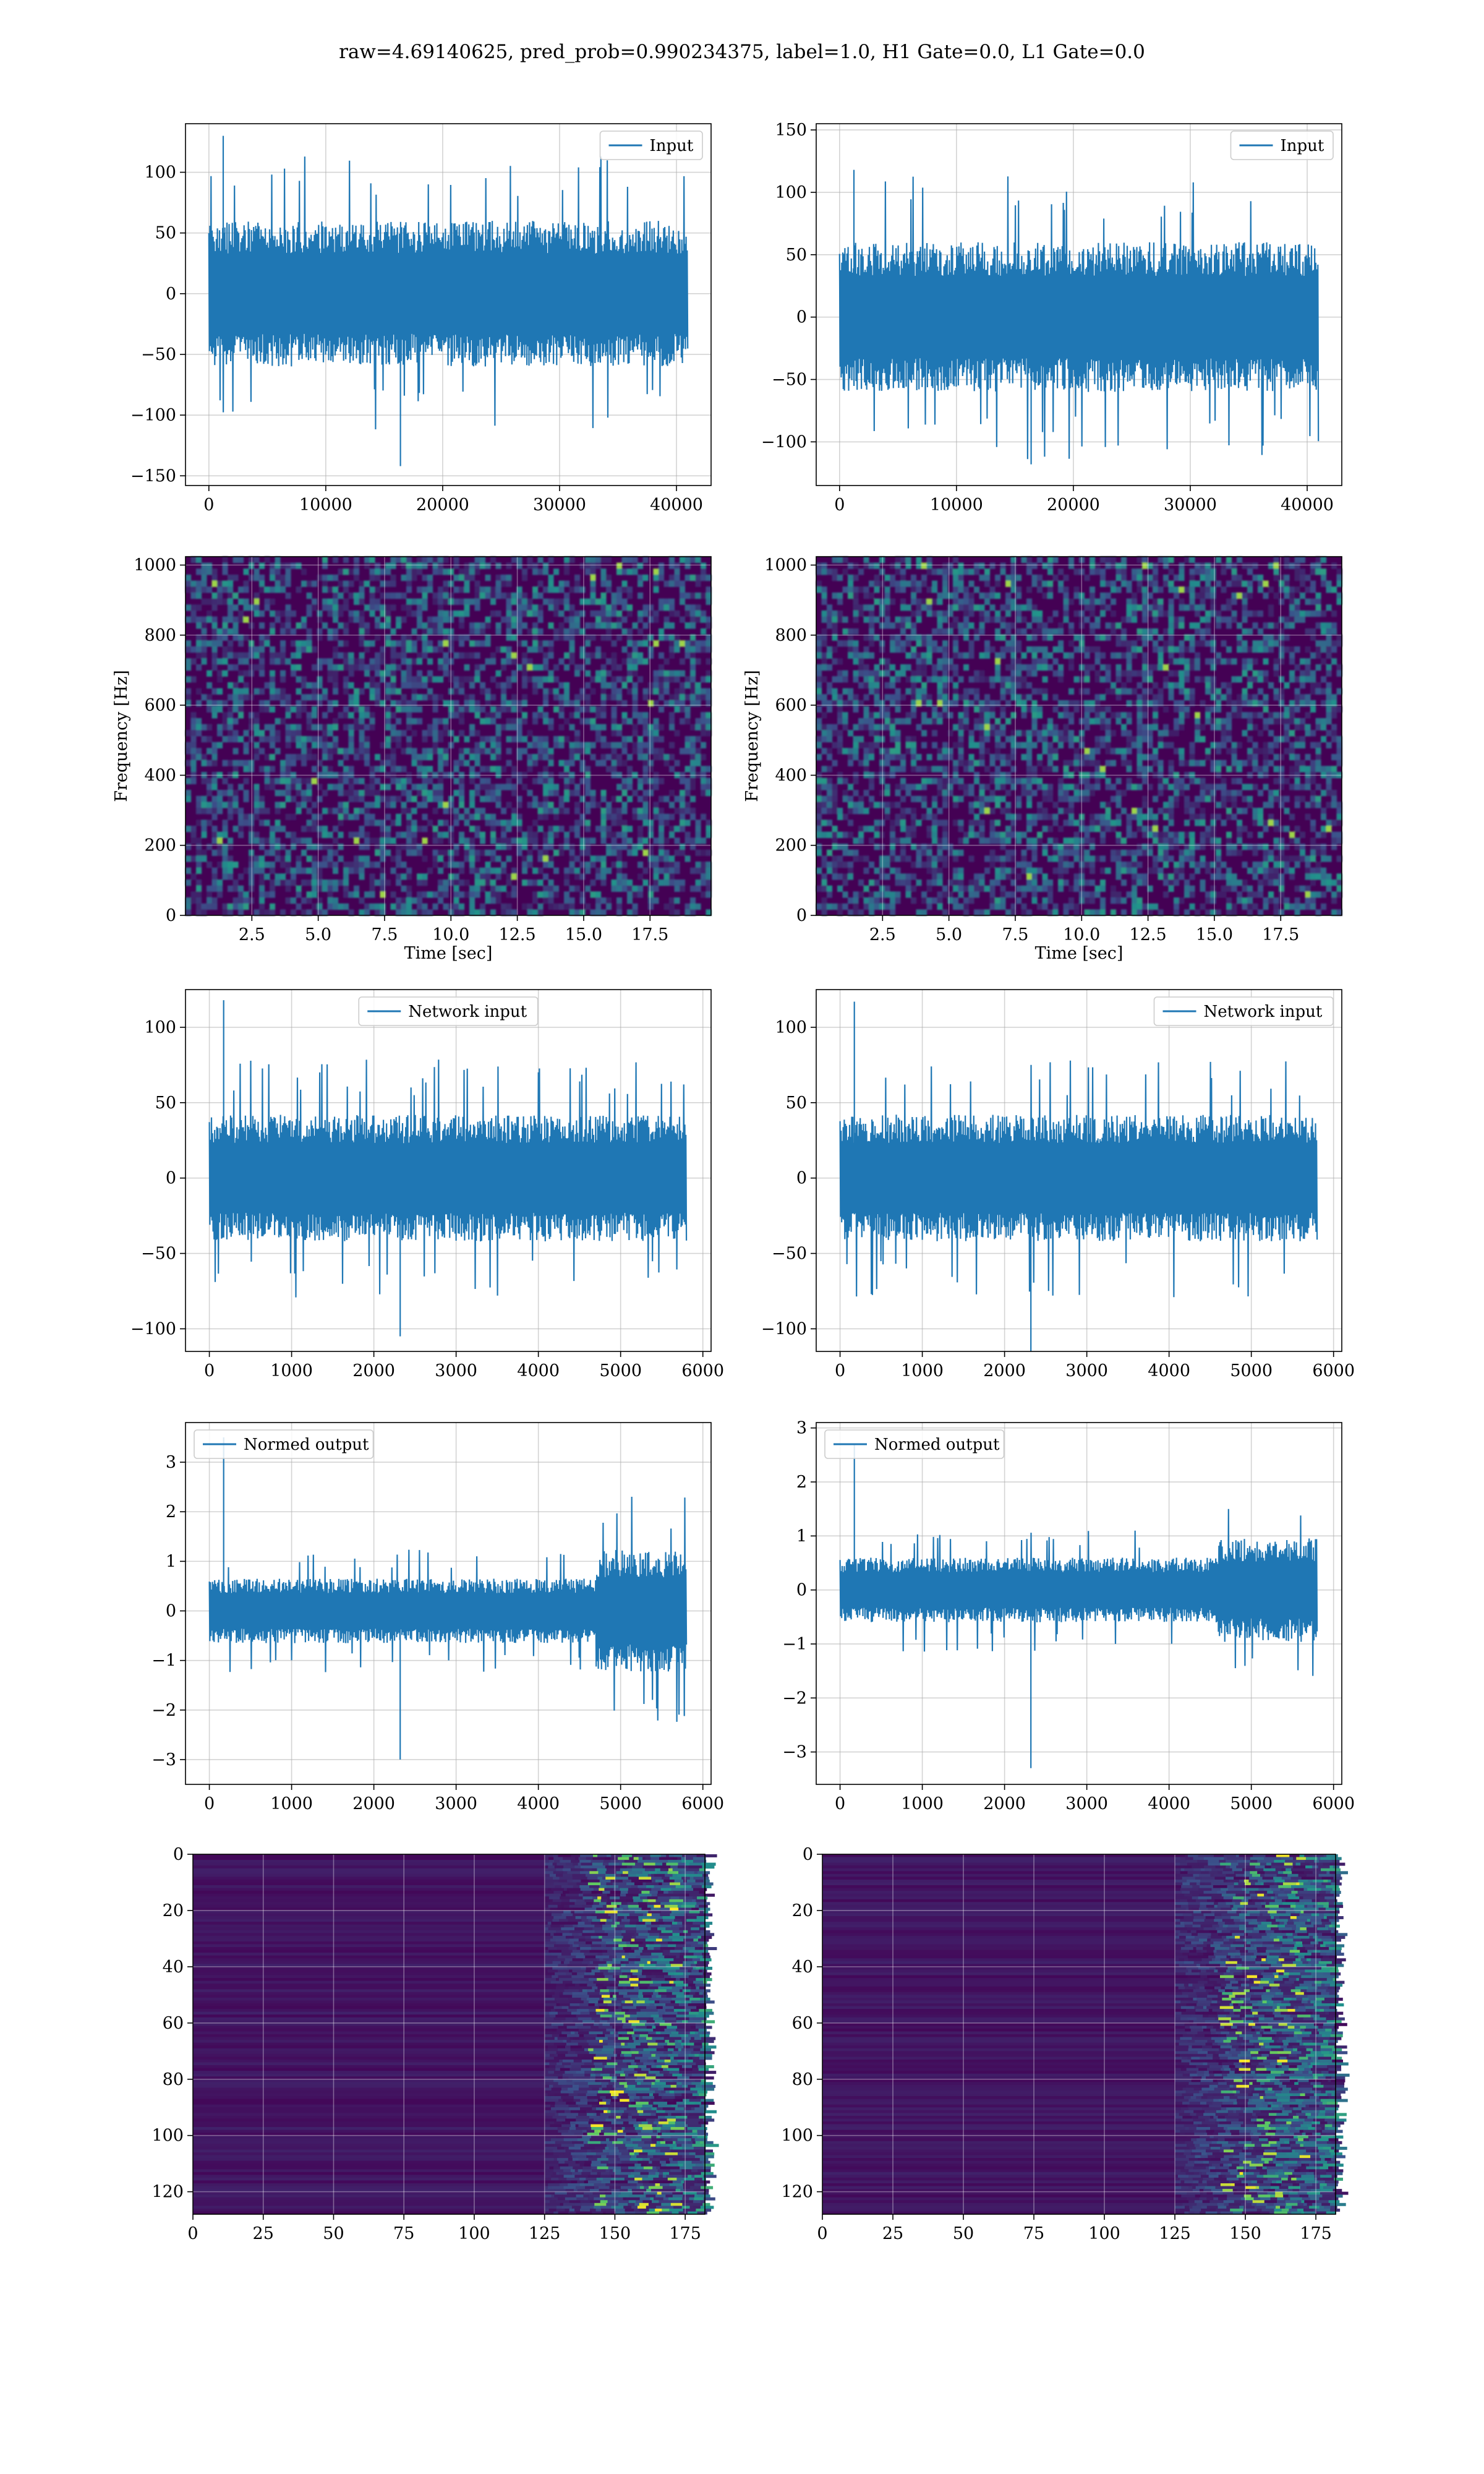 The image size is (1484, 2474). I want to click on y-tick-label: 60, so click(802, 2023).